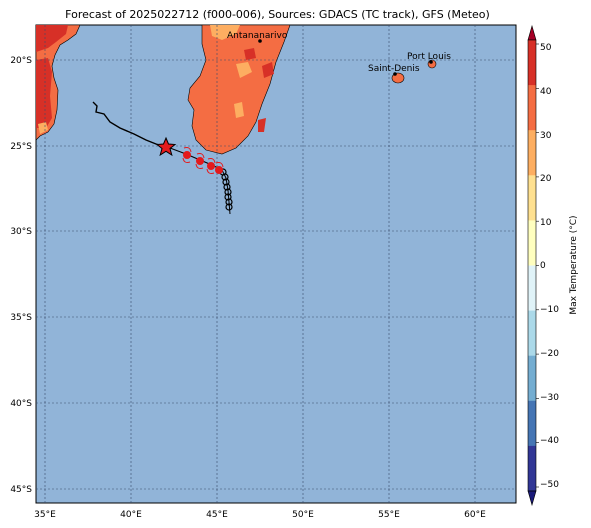  Describe the element at coordinates (546, 223) in the screenshot. I see `colorbar-tick: 10` at that location.